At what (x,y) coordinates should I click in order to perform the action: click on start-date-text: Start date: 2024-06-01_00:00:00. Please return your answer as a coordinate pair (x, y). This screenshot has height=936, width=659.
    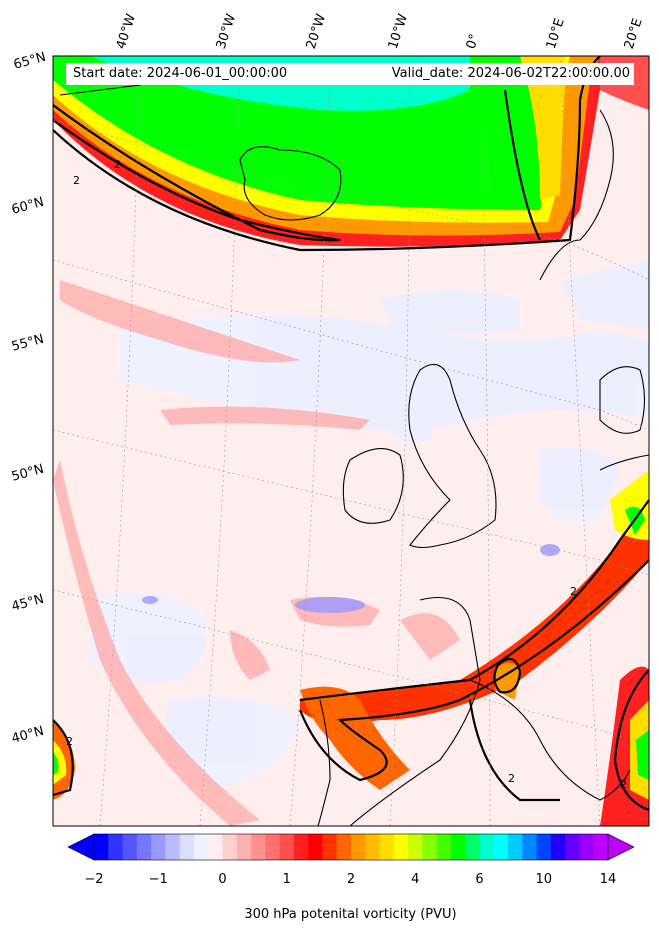
    Looking at the image, I should click on (180, 73).